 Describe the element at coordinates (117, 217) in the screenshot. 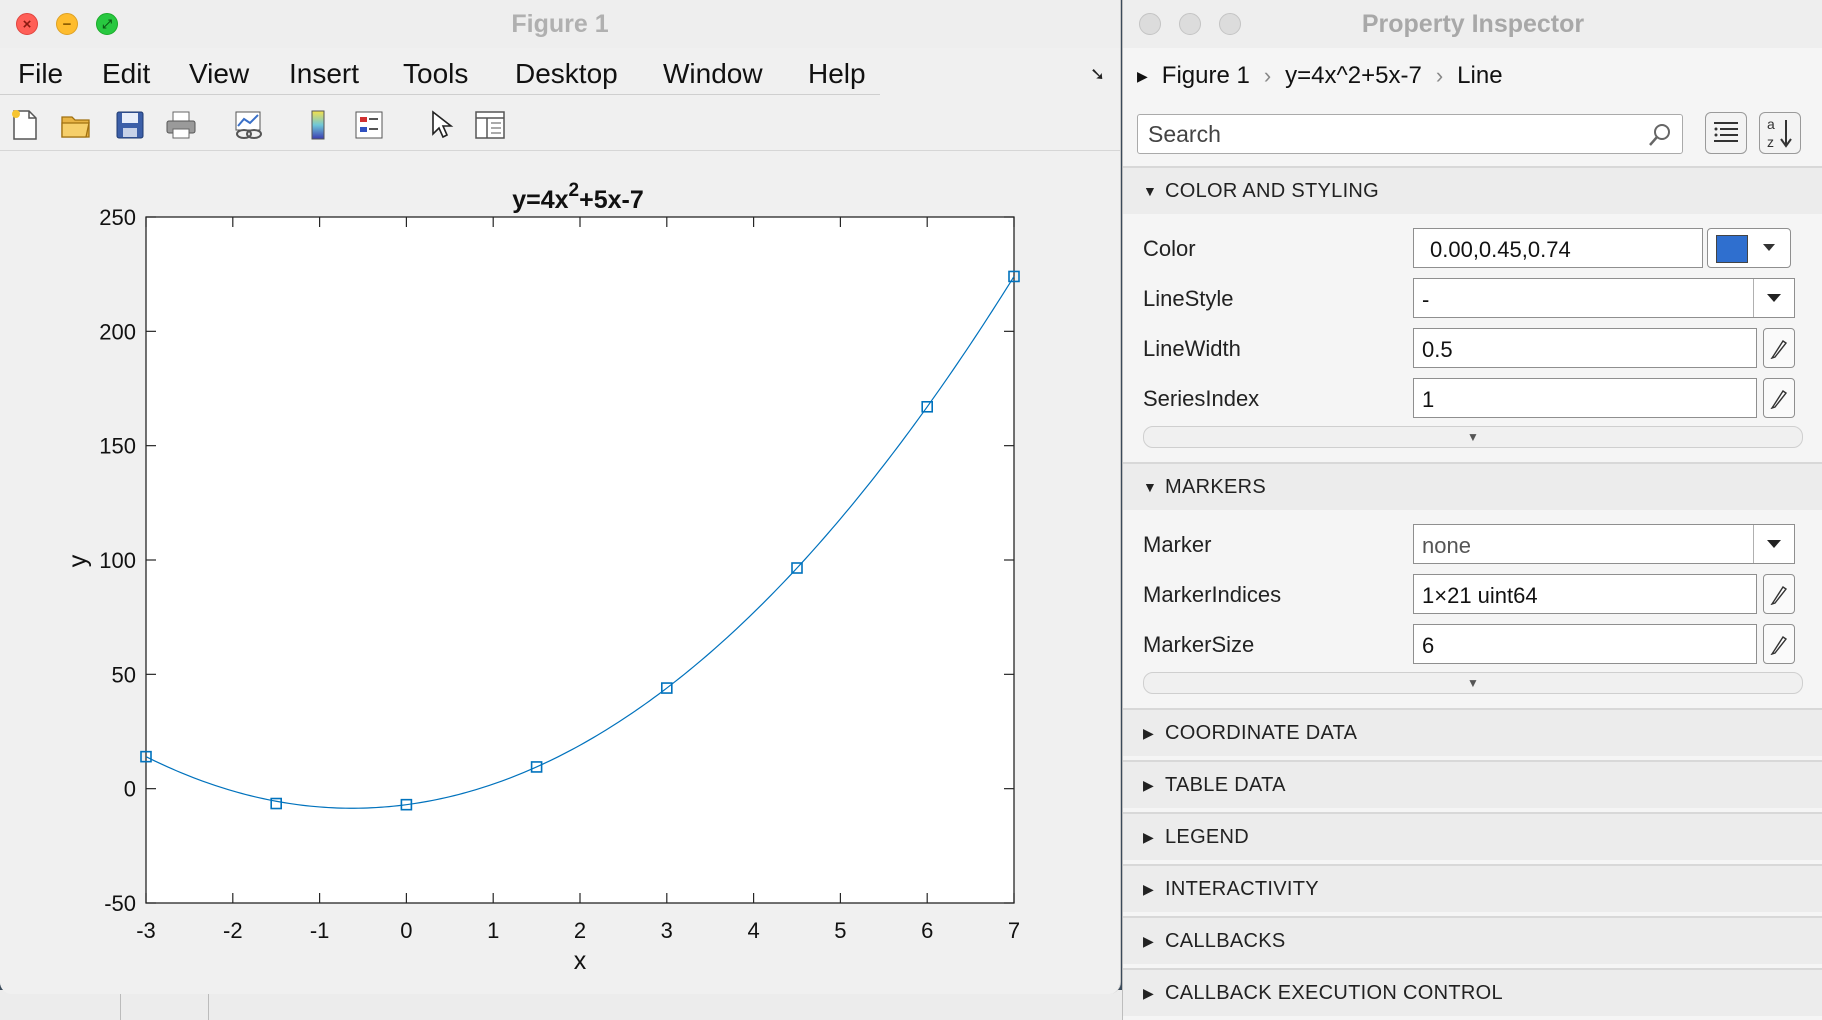

I see `y-tick-label: 250` at that location.